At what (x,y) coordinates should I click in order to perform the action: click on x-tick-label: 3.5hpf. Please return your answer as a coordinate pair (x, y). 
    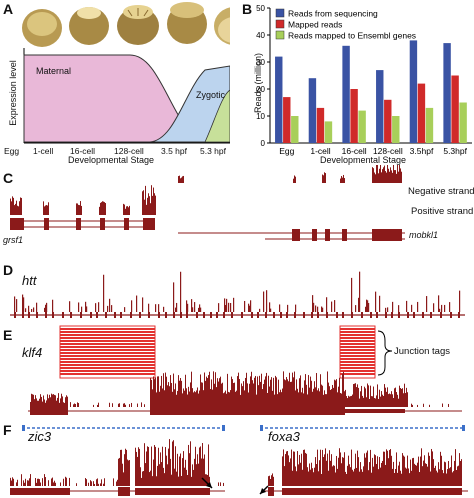
    Looking at the image, I should click on (422, 151).